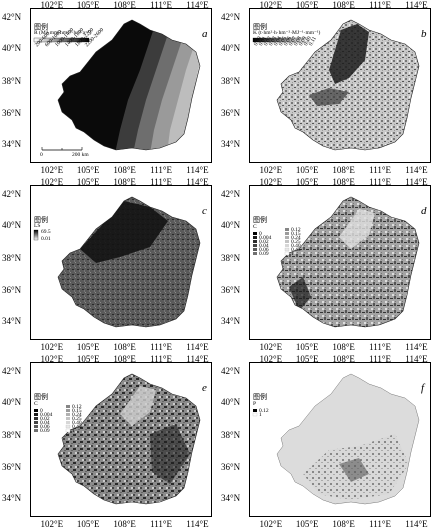  What do you see at coordinates (264, 246) in the screenshot?
I see `legend-class: 0.04` at bounding box center [264, 246].